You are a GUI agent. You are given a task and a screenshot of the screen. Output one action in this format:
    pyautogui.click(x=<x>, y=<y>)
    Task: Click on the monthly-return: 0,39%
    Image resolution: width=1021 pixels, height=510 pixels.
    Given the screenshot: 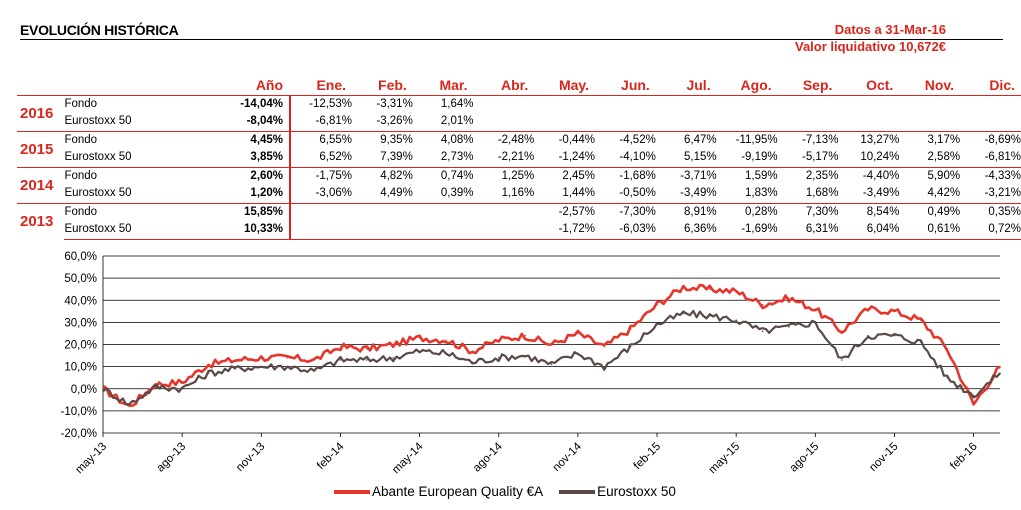 What is the action you would take?
    pyautogui.click(x=443, y=194)
    